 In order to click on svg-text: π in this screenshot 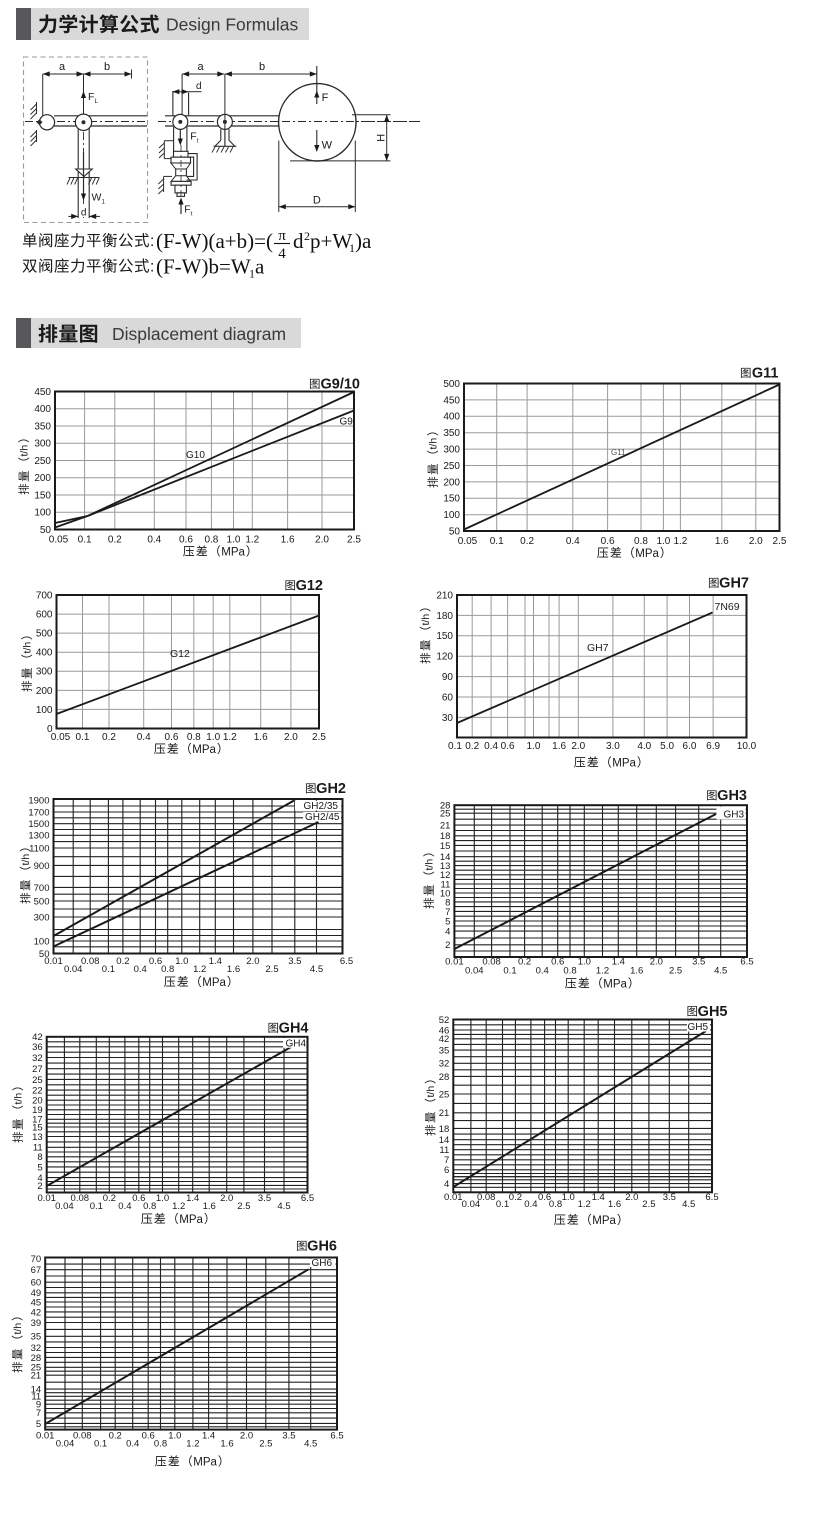, I will do `click(282, 236)`.